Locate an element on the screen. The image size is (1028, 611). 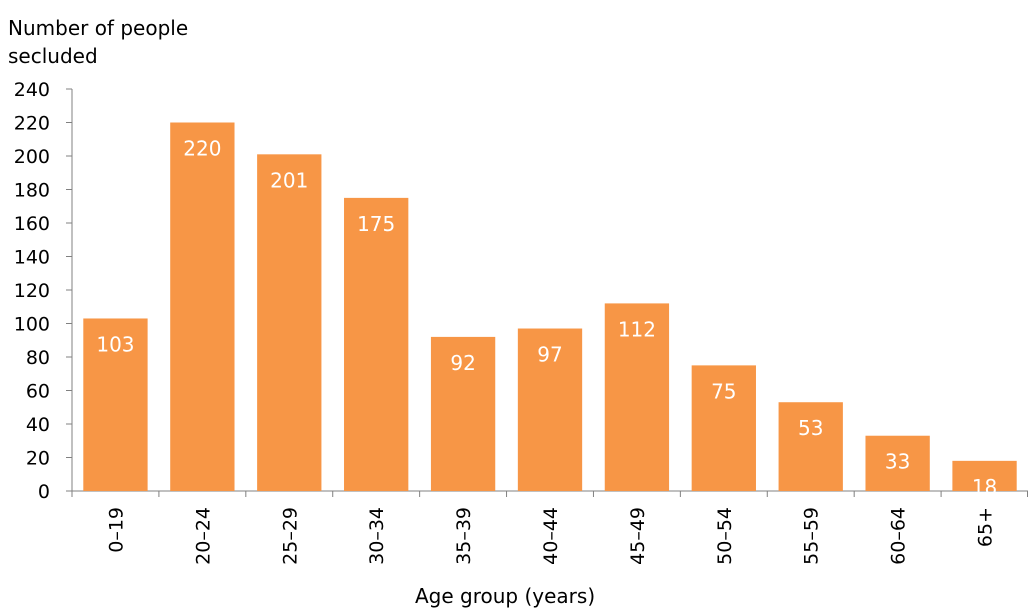
x-tick-label: 20–24 is located at coordinates (203, 536).